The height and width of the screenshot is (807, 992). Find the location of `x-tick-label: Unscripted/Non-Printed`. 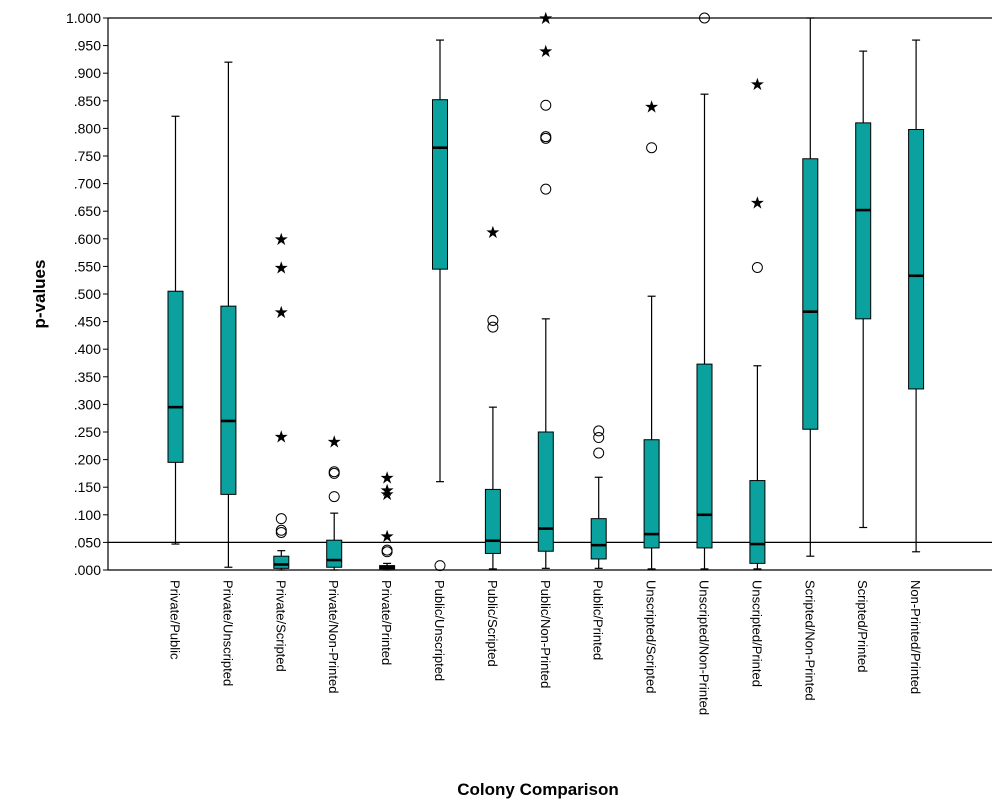

x-tick-label: Unscripted/Non-Printed is located at coordinates (704, 647).